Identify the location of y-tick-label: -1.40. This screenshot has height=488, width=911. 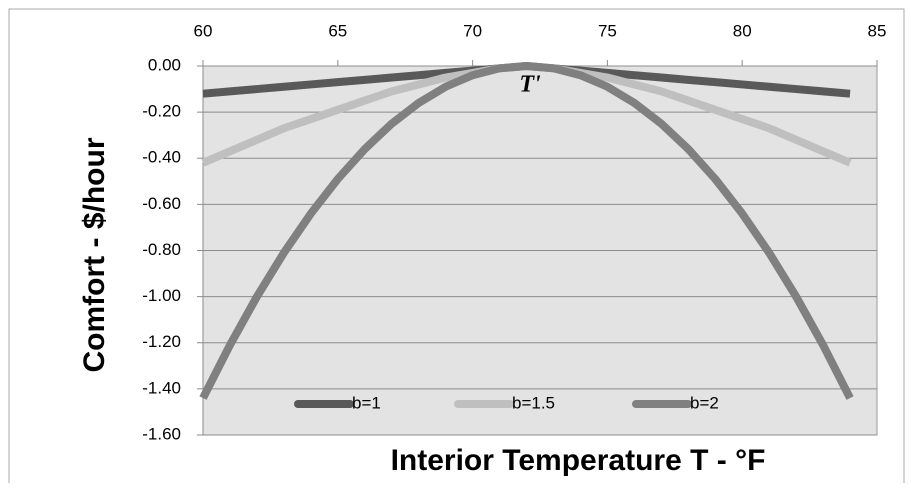
(161, 387).